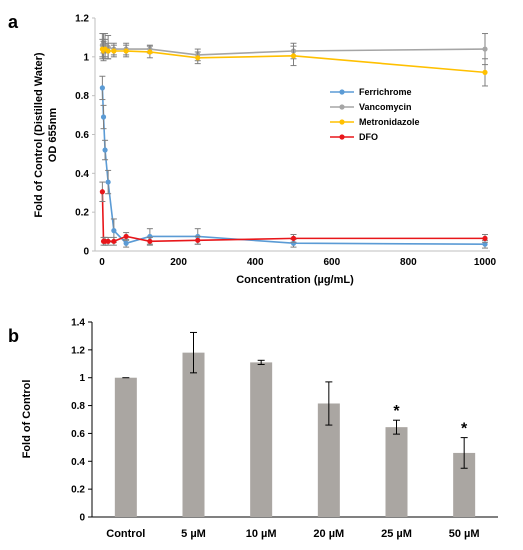 This screenshot has width=523, height=550. Describe the element at coordinates (82, 96) in the screenshot. I see `panel-a-y-tick-label: 0.8` at that location.